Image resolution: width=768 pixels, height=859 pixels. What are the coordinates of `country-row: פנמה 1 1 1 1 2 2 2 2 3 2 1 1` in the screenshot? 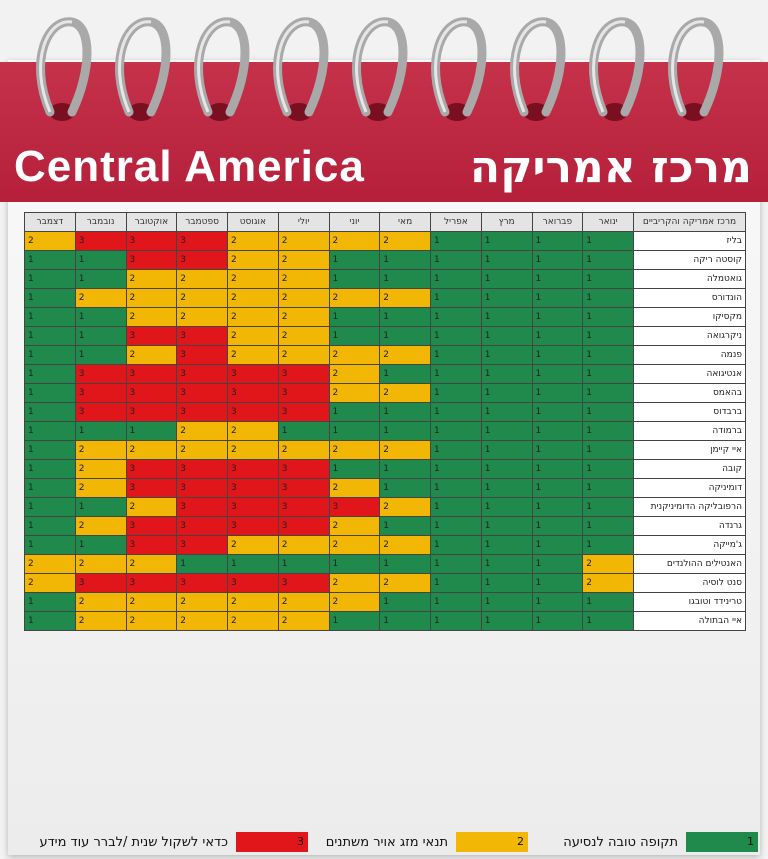 It's located at (385, 355).